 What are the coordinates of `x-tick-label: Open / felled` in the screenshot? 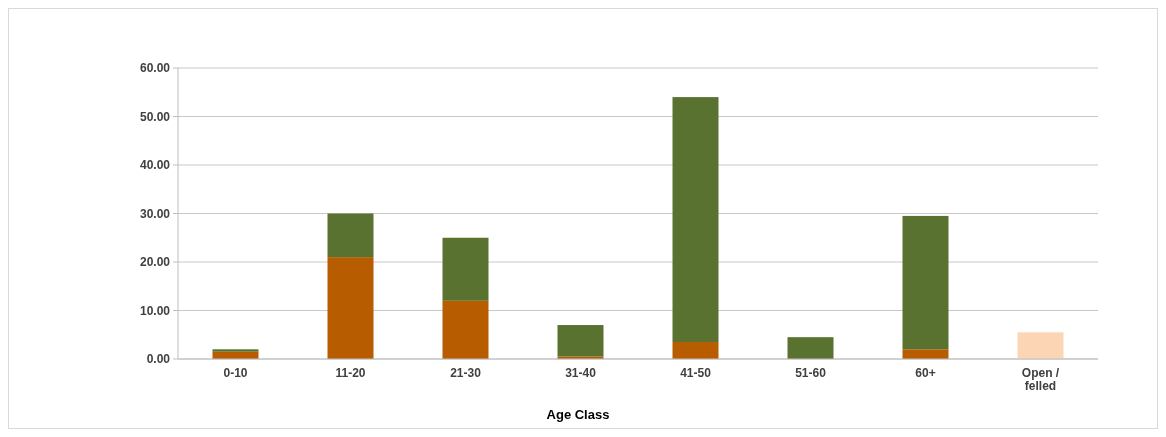 It's located at (1040, 379).